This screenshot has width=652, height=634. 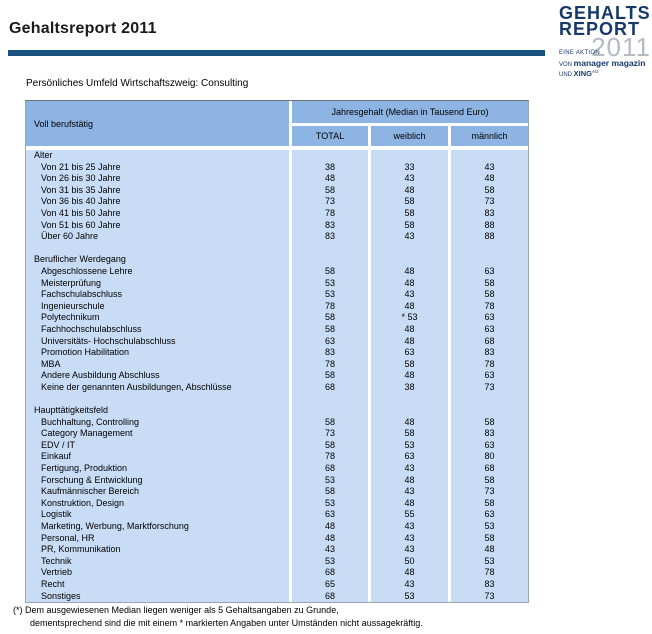 I want to click on row-label-cell: Personal, HR, so click(x=157, y=538).